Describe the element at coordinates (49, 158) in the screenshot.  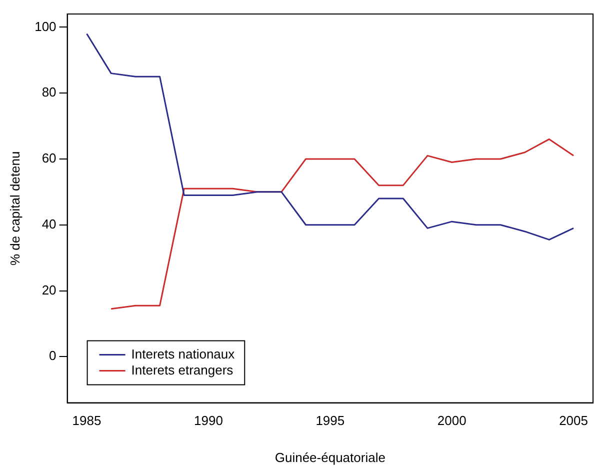
I see `y-tick-label: 60` at that location.